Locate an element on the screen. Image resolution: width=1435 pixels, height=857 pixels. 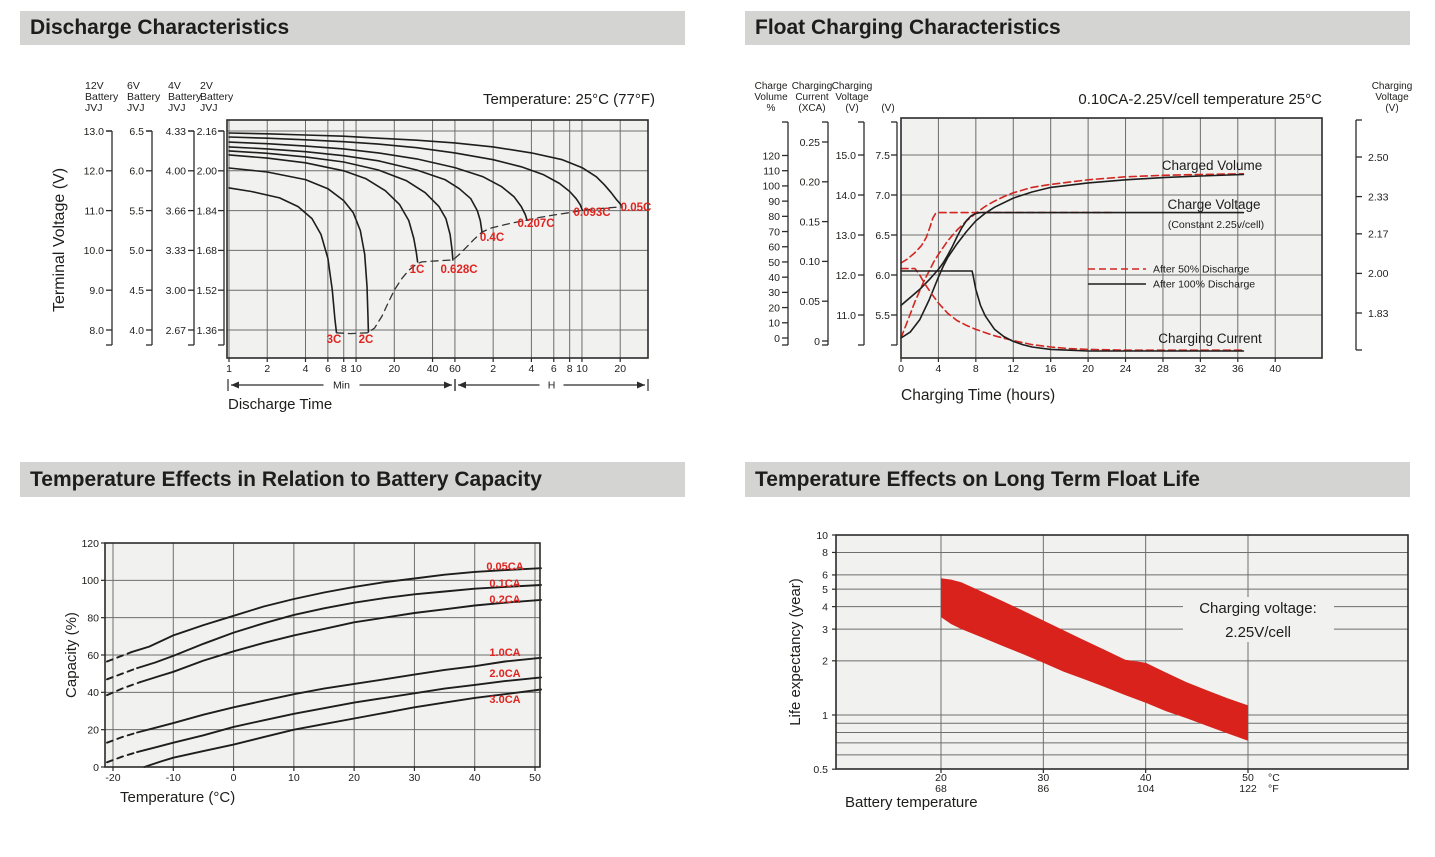
charging-current-scale-tick-label: 0.10 is located at coordinates (810, 262).